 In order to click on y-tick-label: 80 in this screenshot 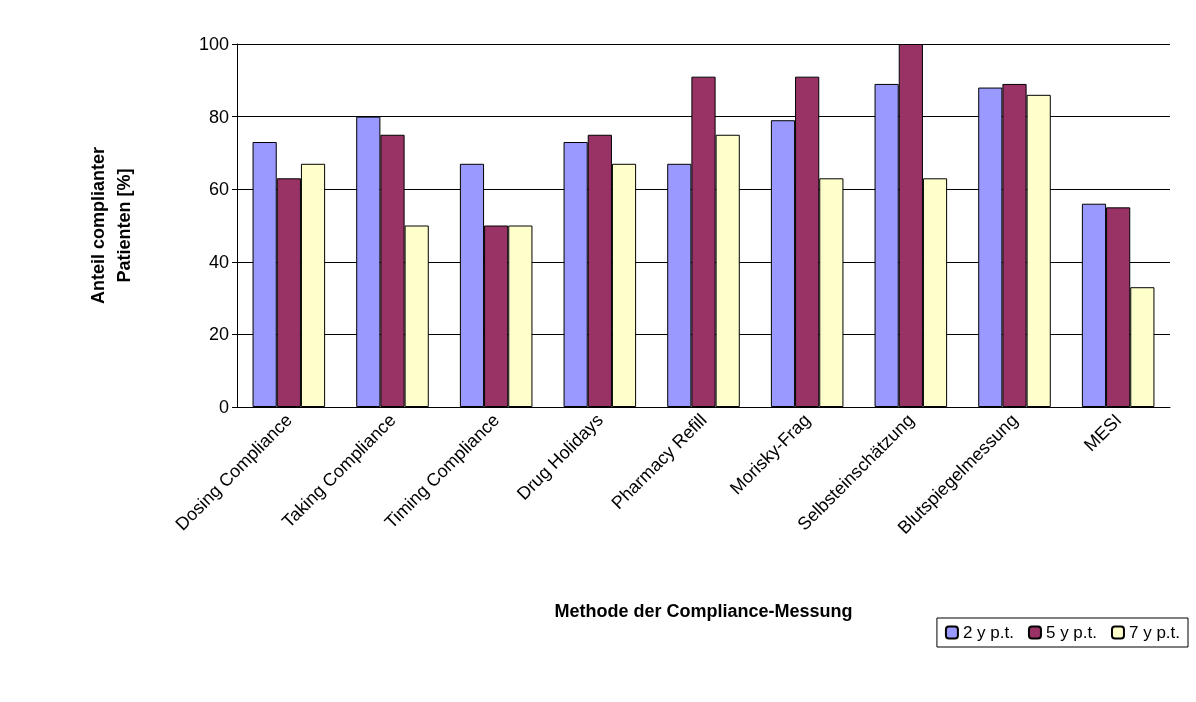, I will do `click(218, 116)`.